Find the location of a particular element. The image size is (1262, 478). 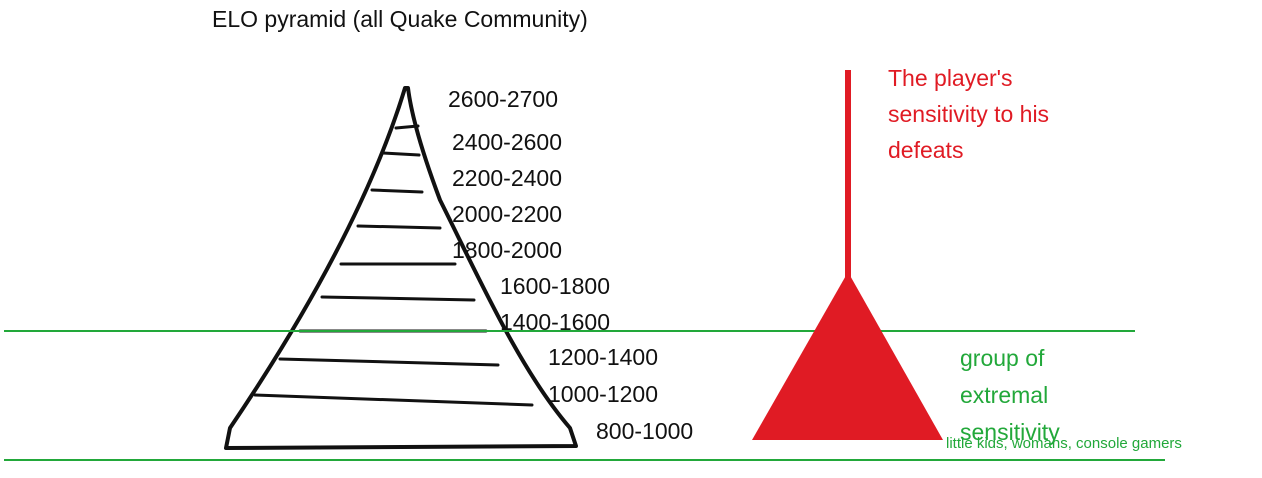

group-note: little kids, womans, console gamers is located at coordinates (1064, 443).